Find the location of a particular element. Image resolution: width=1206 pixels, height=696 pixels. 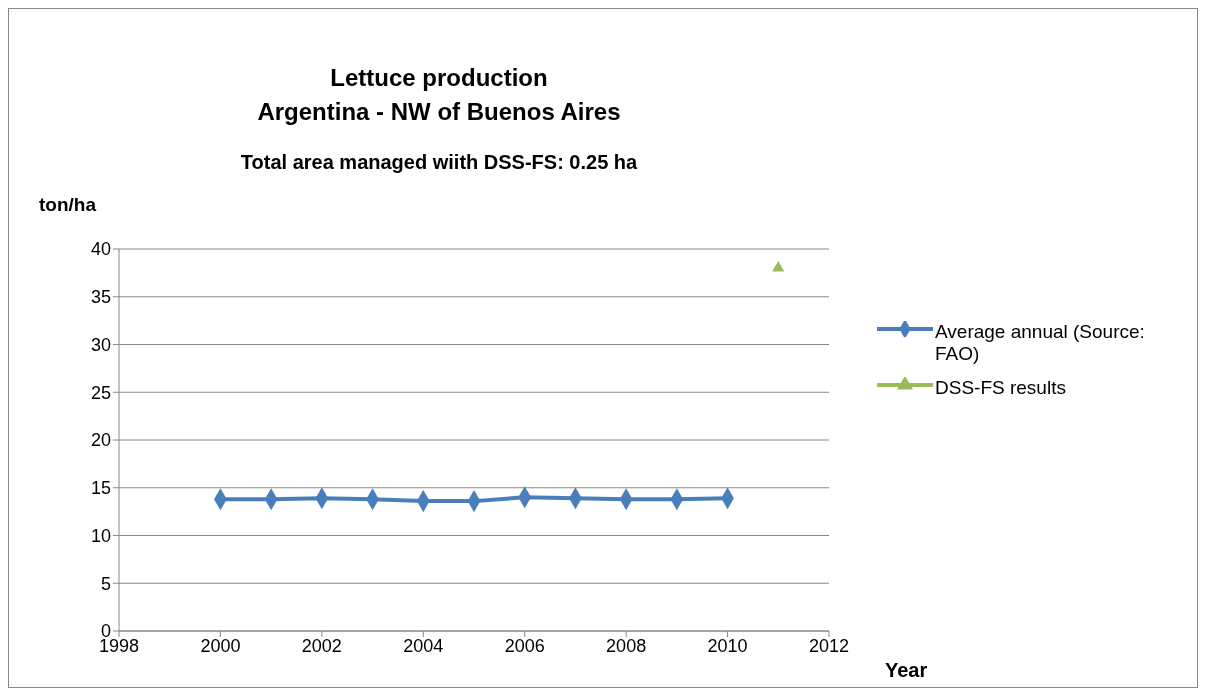

x-tick-label: 2012 is located at coordinates (829, 645).